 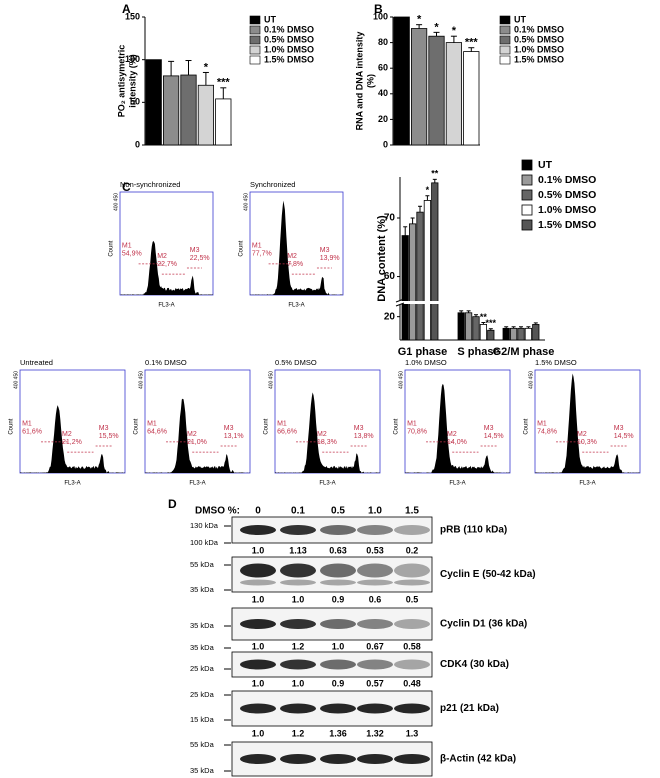 What do you see at coordinates (338, 511) in the screenshot?
I see `lane-label: 0.5` at bounding box center [338, 511].